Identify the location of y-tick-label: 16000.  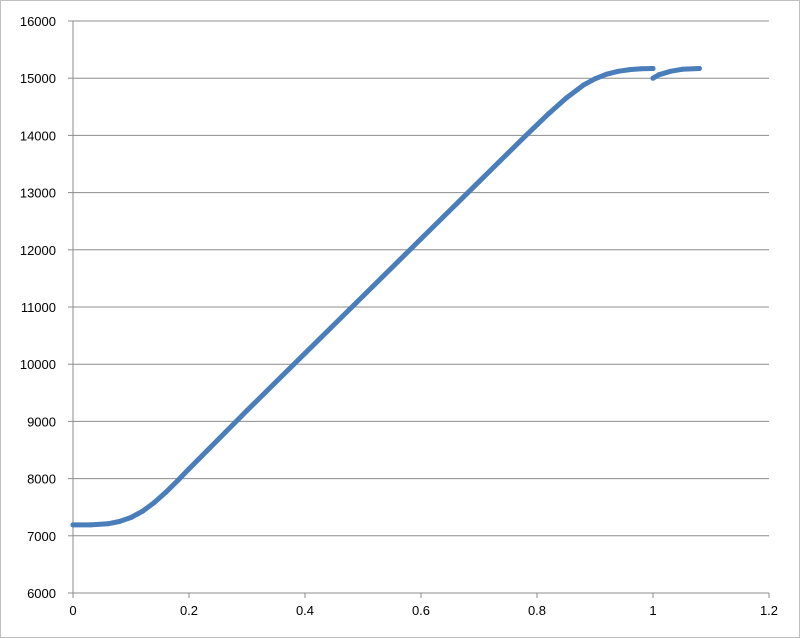
(38, 21).